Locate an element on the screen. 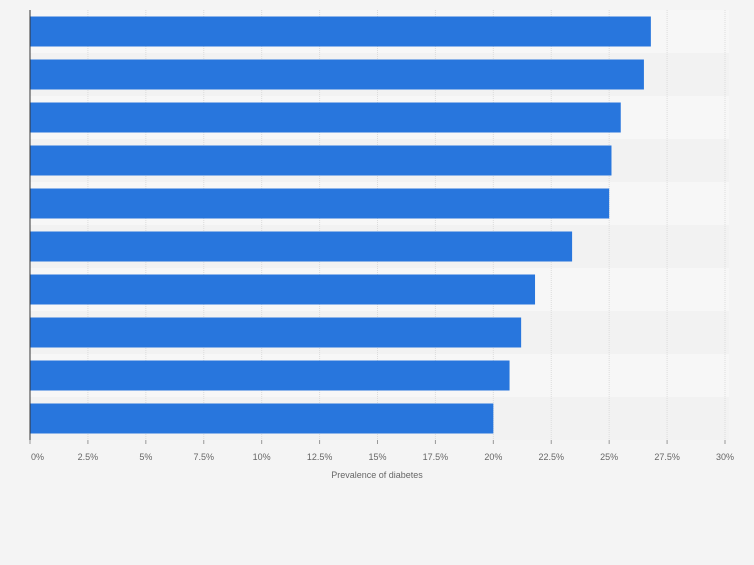 This screenshot has height=565, width=754. x-axis-title: Prevalence of diabetes is located at coordinates (377, 475).